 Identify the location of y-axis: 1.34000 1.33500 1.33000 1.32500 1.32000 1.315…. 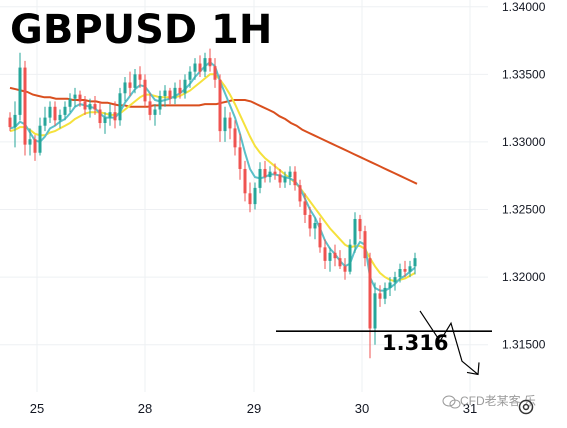
(524, 176).